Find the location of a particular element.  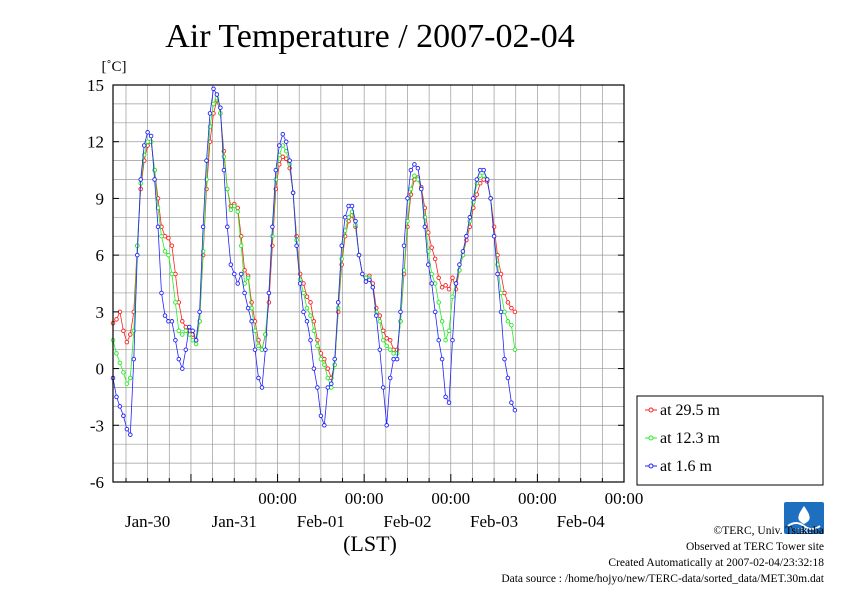

chart-legend: at 29.5 m at 12.3 m at 1.6 m is located at coordinates (730, 440).